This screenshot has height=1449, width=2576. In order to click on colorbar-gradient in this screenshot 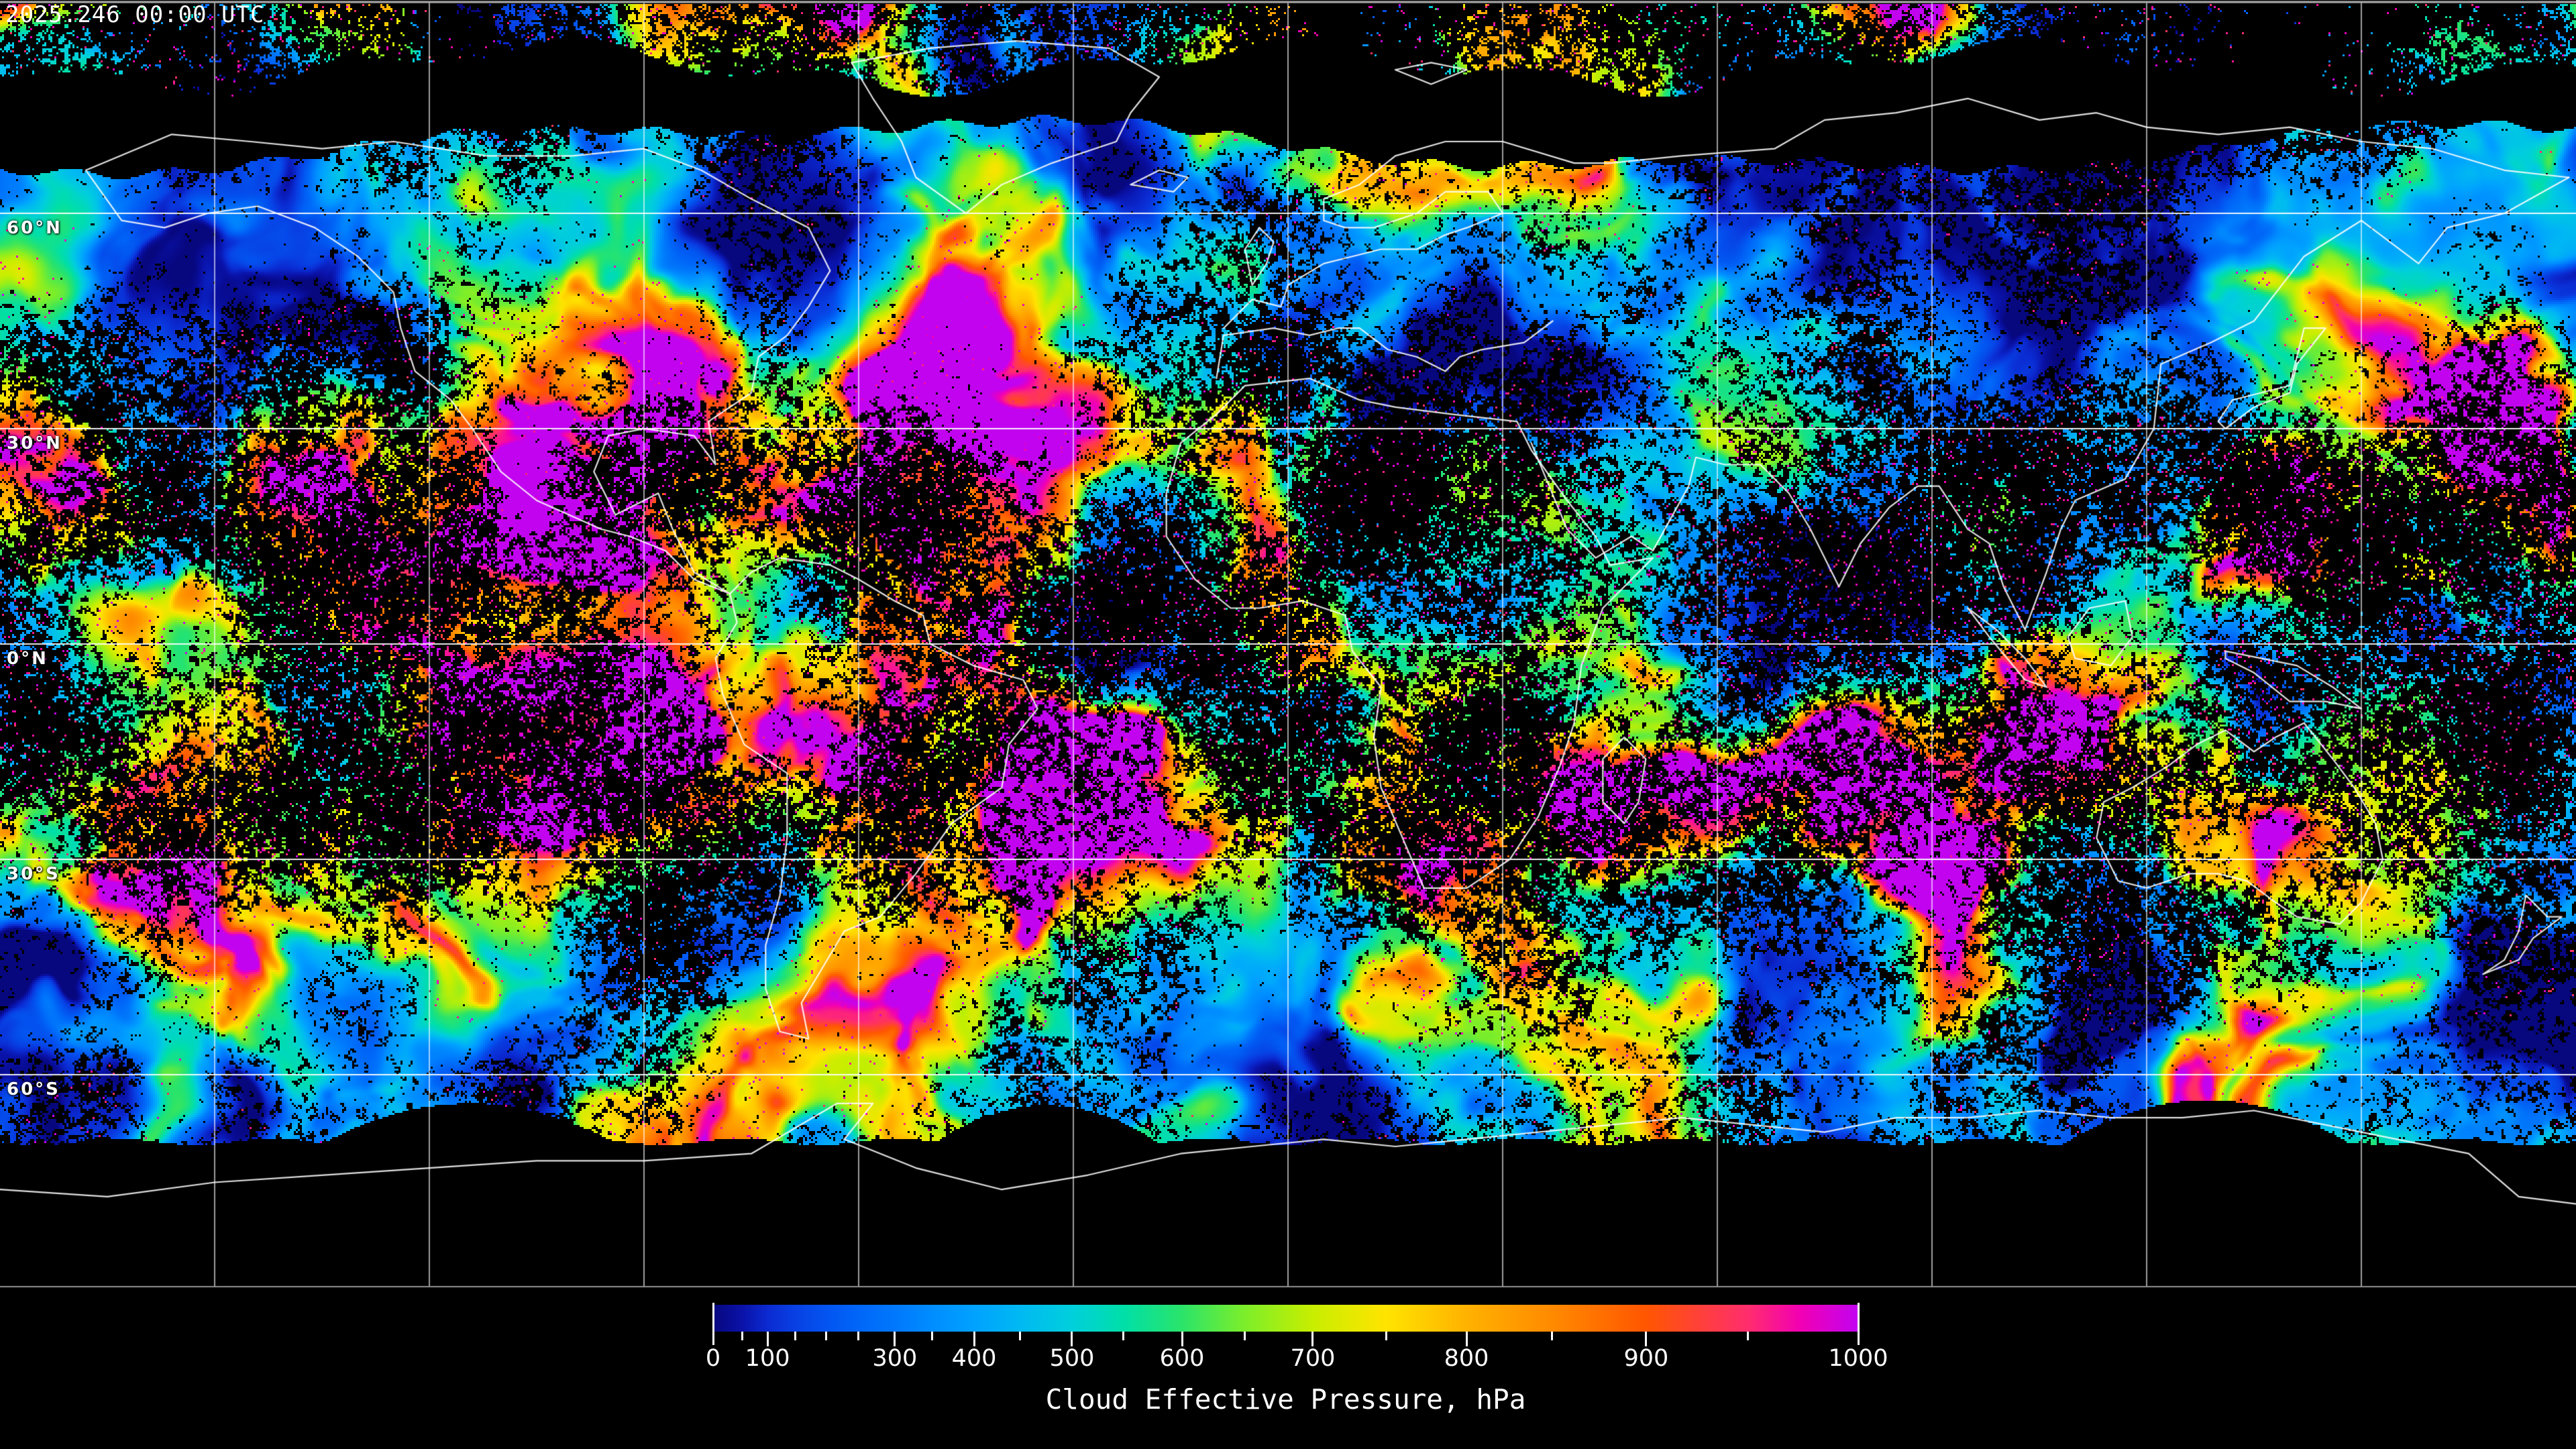, I will do `click(1285, 1318)`.